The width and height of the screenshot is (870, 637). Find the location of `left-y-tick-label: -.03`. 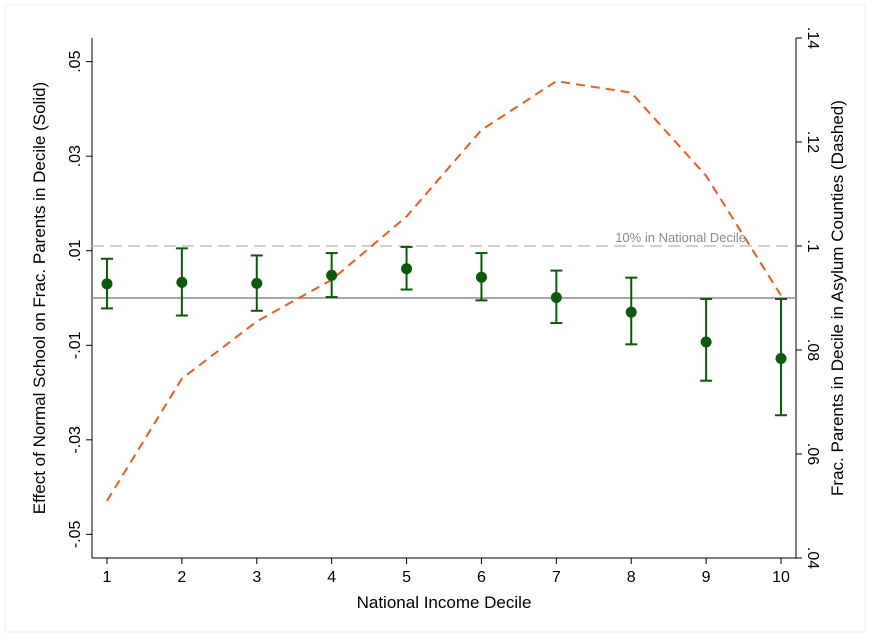

left-y-tick-label: -.03 is located at coordinates (75, 440).